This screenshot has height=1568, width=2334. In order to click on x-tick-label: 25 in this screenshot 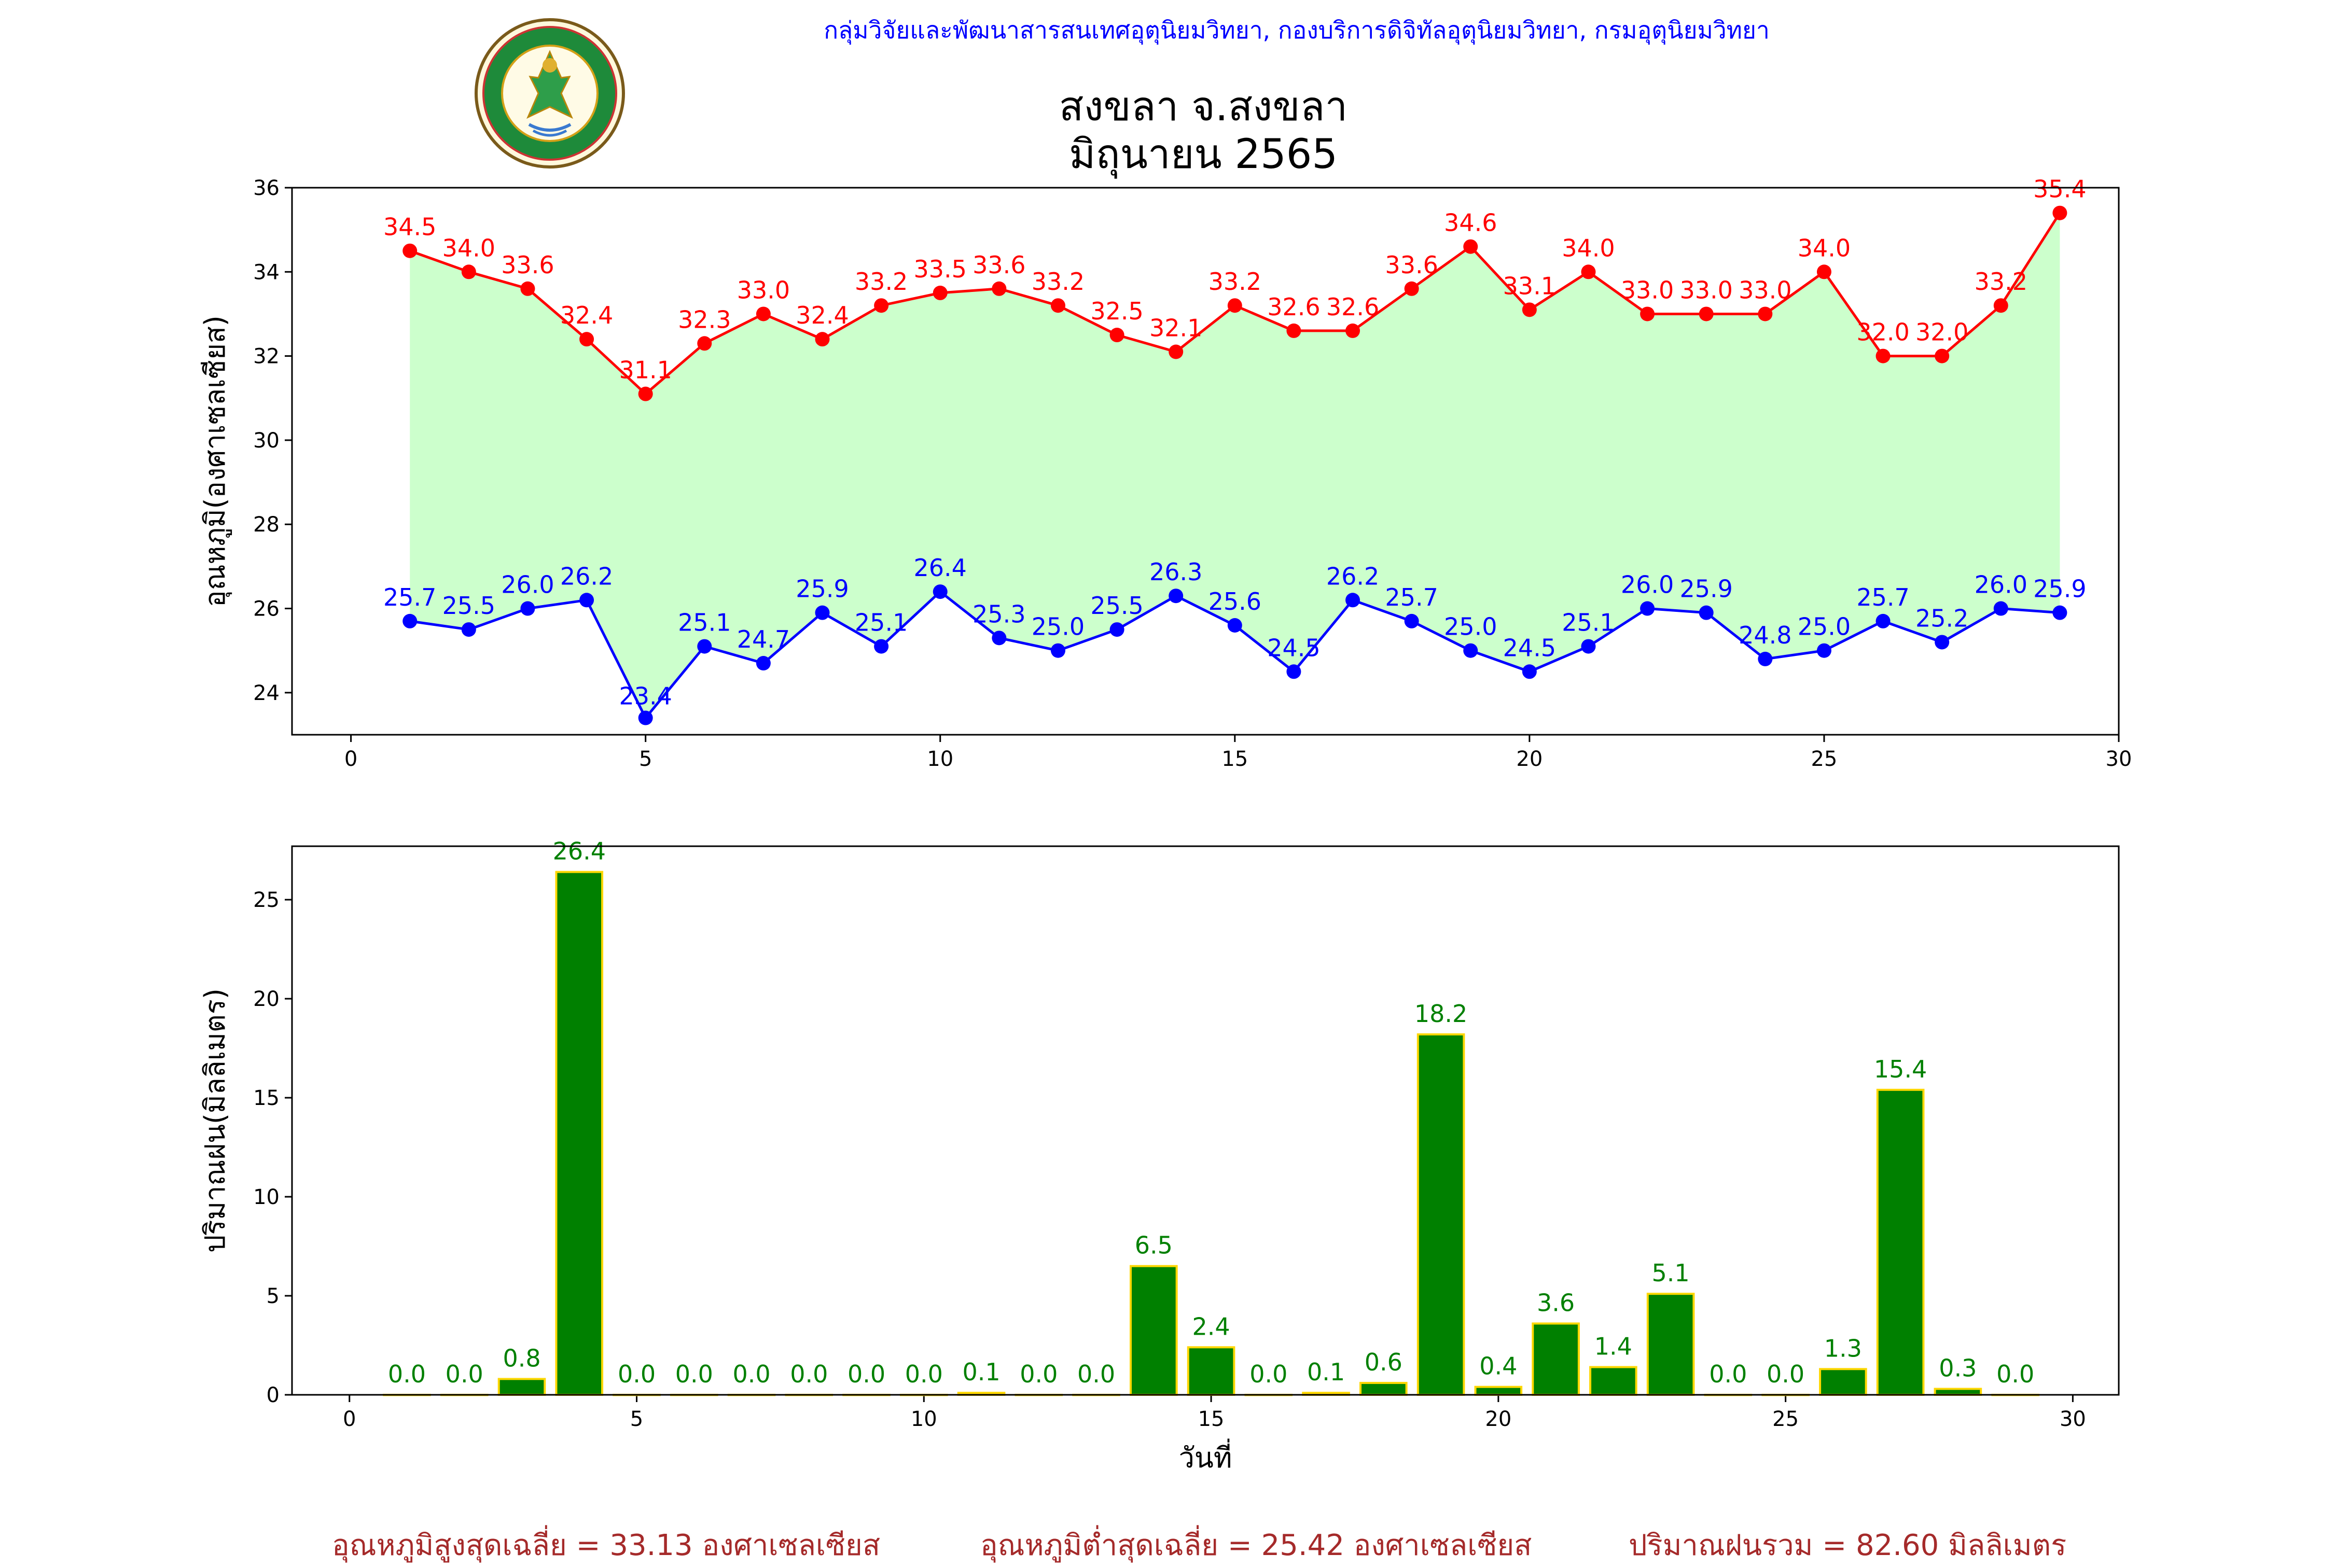, I will do `click(1824, 759)`.